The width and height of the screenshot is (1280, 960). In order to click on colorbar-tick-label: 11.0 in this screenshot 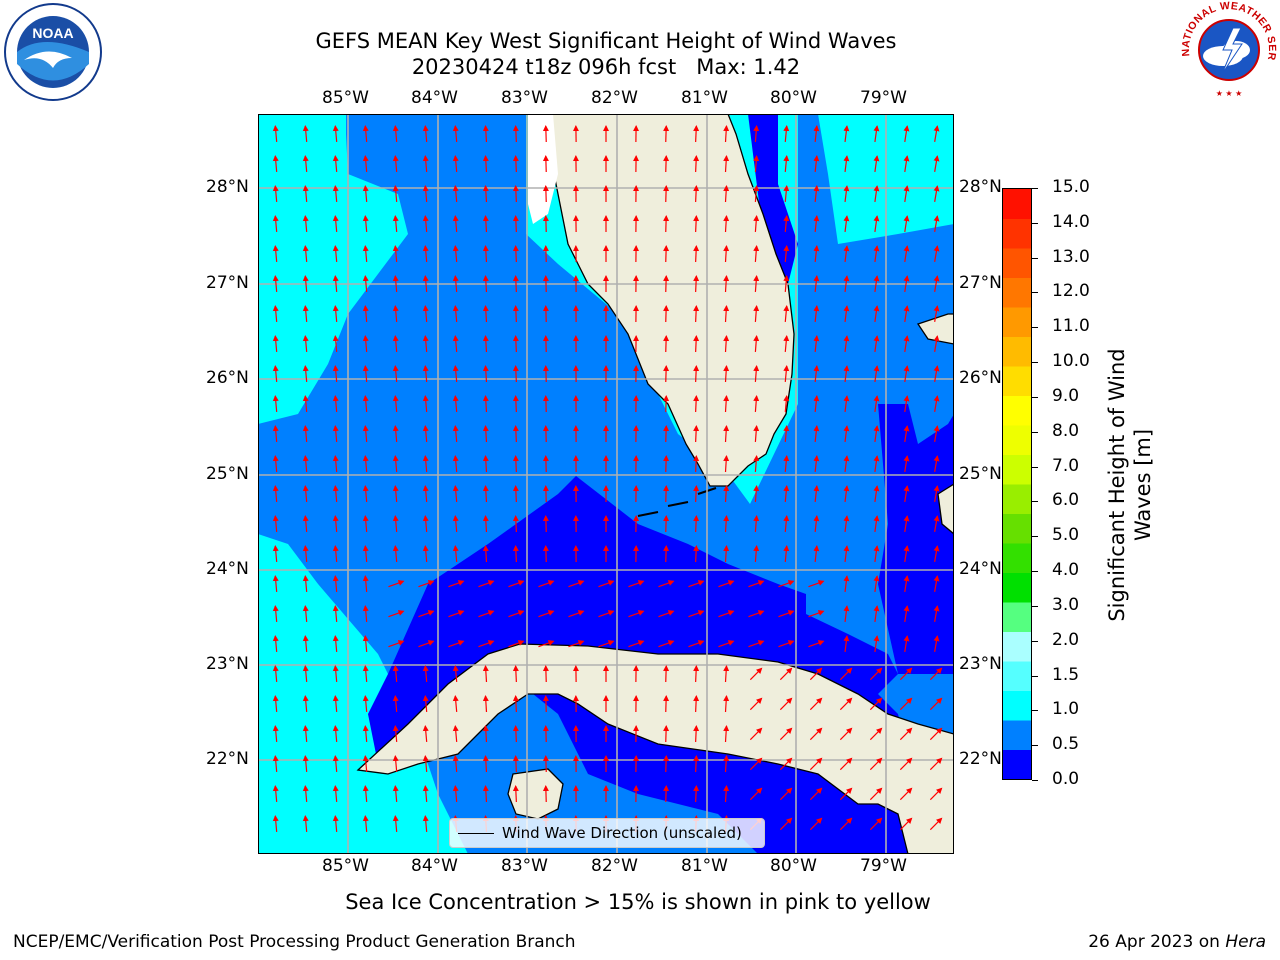, I will do `click(1071, 326)`.